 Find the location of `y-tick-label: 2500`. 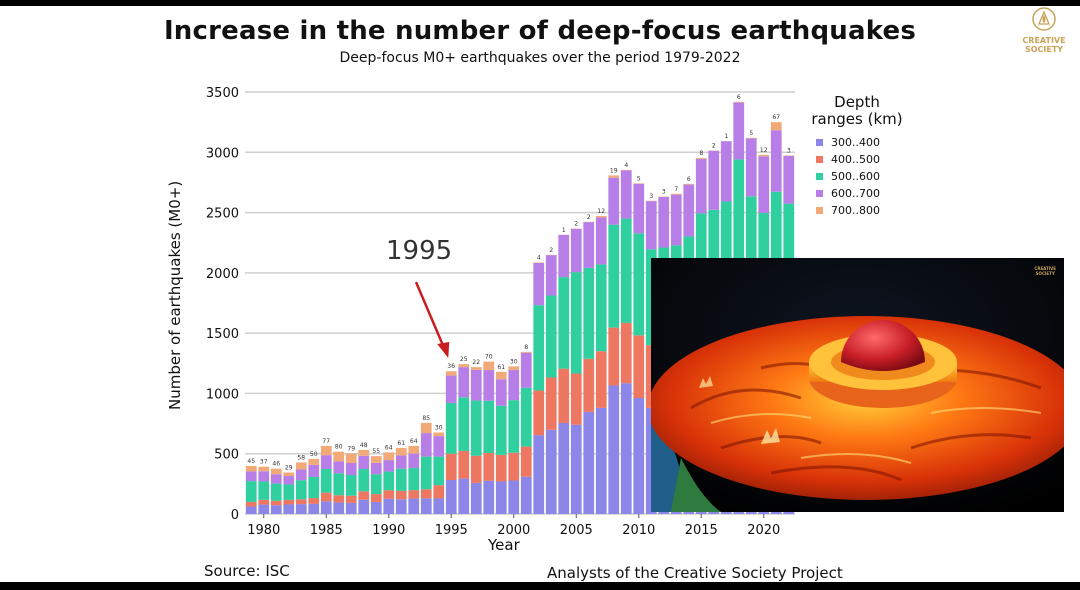

y-tick-label: 2500 is located at coordinates (222, 214).